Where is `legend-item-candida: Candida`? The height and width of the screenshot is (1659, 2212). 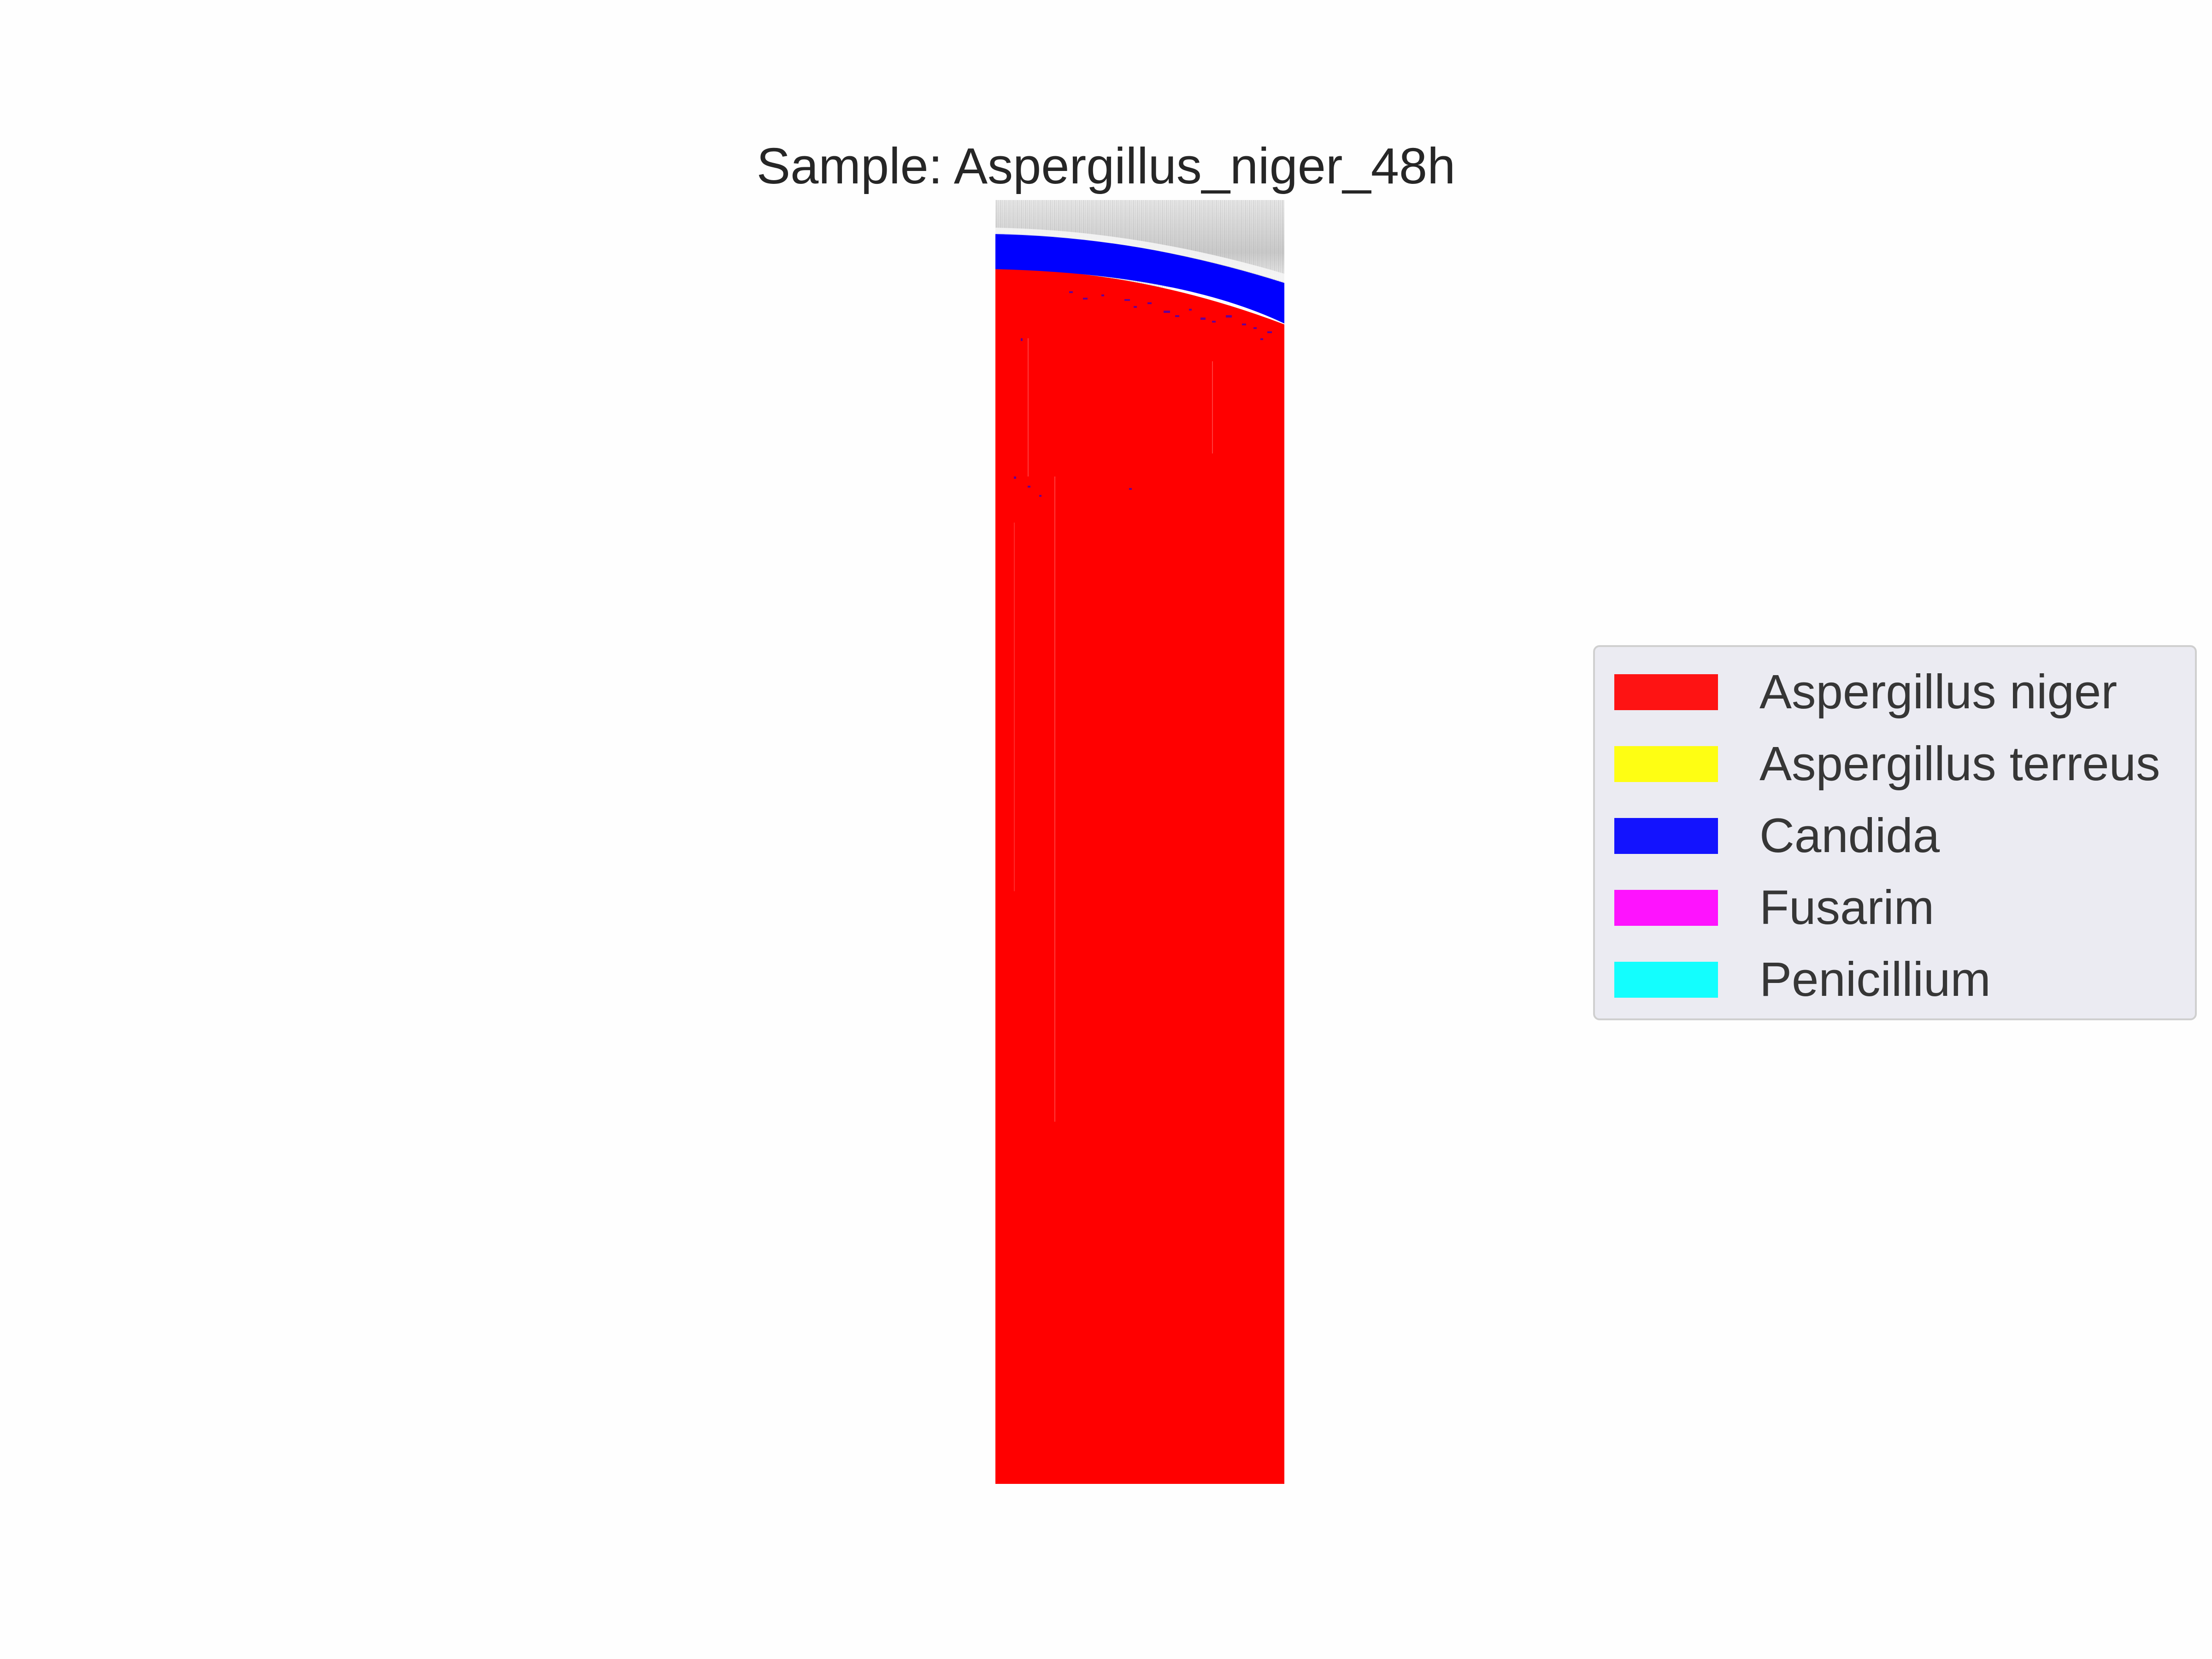 legend-item-candida: Candida is located at coordinates (1900, 834).